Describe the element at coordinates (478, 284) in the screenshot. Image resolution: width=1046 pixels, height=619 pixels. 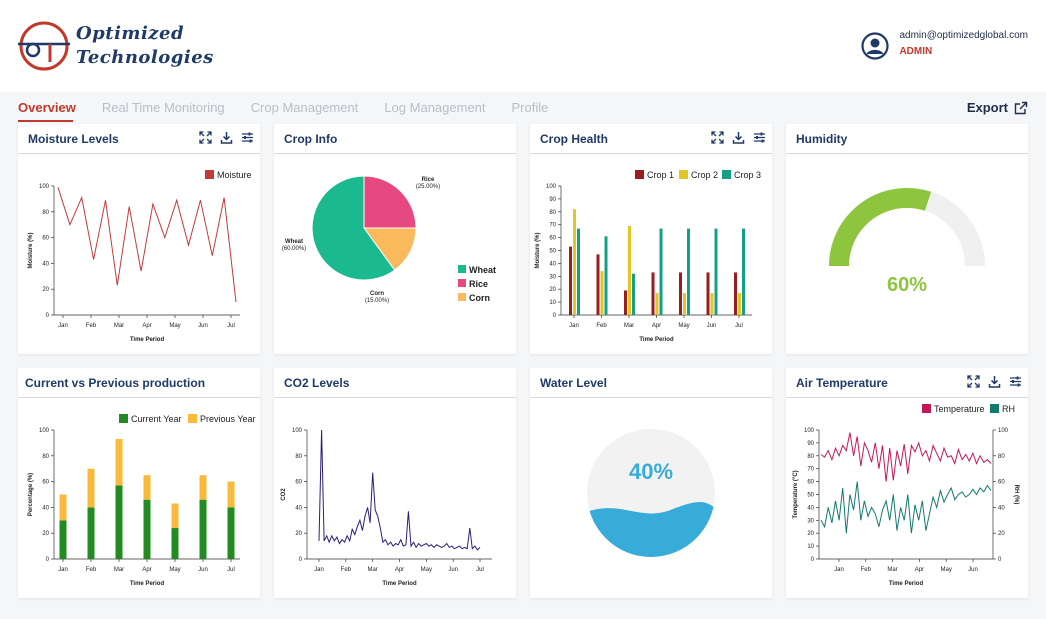
I see `legend-label: Rice` at that location.